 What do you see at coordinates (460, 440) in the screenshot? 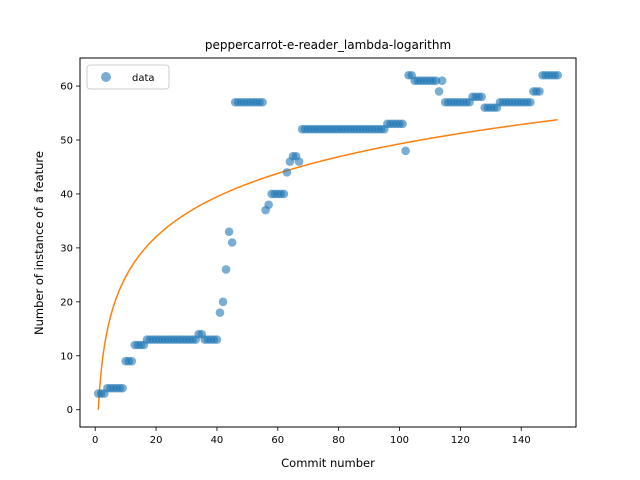
I see `x-tick-label: 120` at bounding box center [460, 440].